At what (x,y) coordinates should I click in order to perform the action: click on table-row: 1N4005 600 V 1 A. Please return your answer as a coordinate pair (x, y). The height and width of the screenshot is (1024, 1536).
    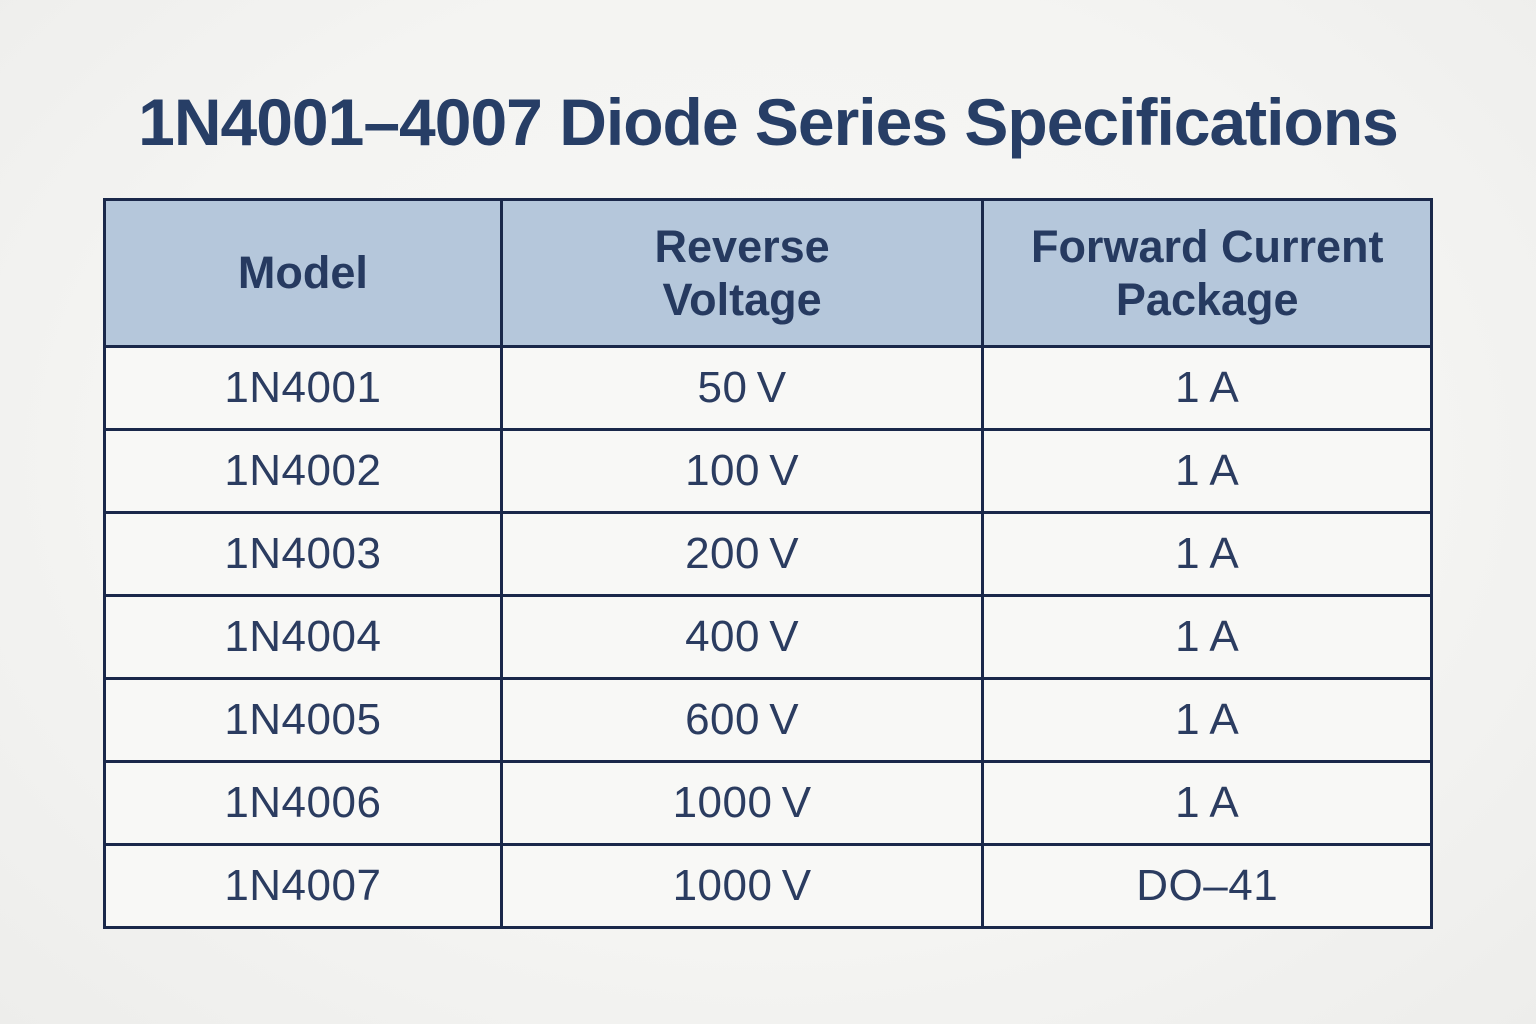
    Looking at the image, I should click on (768, 720).